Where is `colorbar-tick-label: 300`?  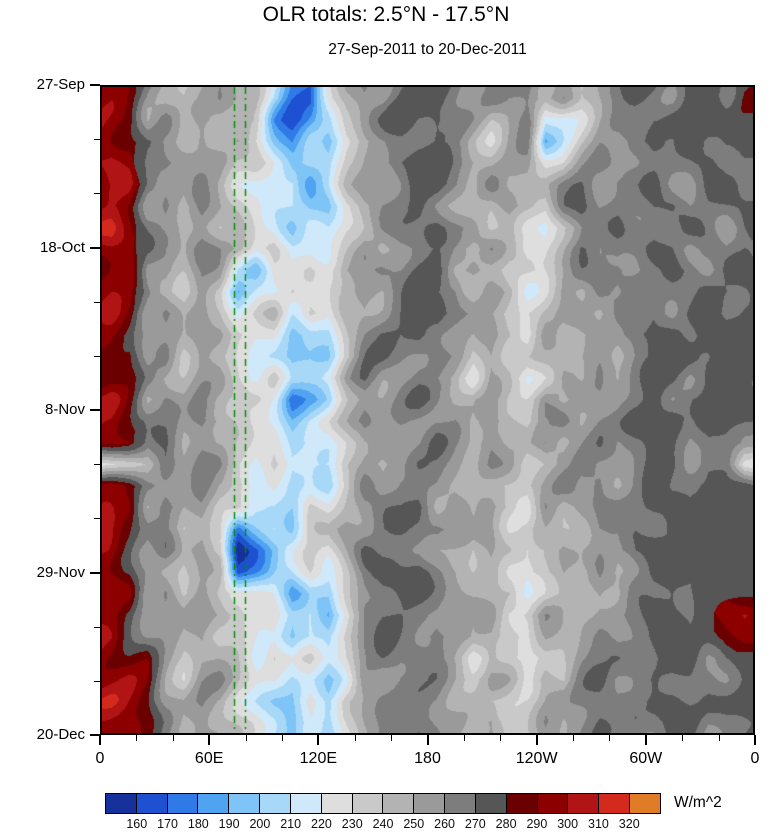
colorbar-tick-label: 300 is located at coordinates (568, 824).